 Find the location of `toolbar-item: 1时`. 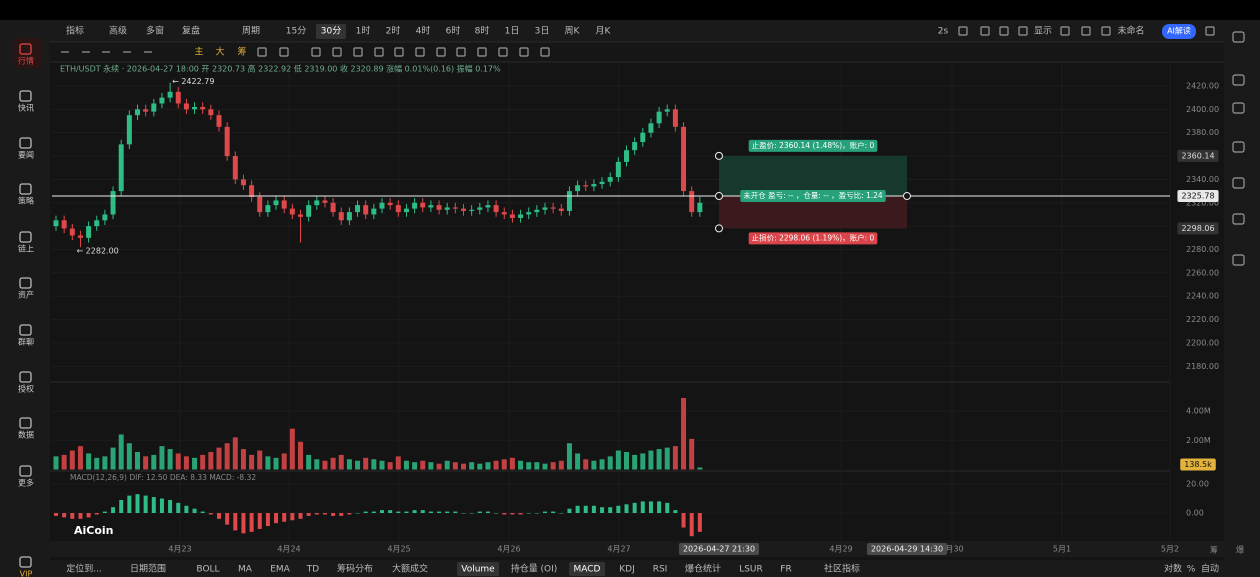

toolbar-item: 1时 is located at coordinates (363, 31).